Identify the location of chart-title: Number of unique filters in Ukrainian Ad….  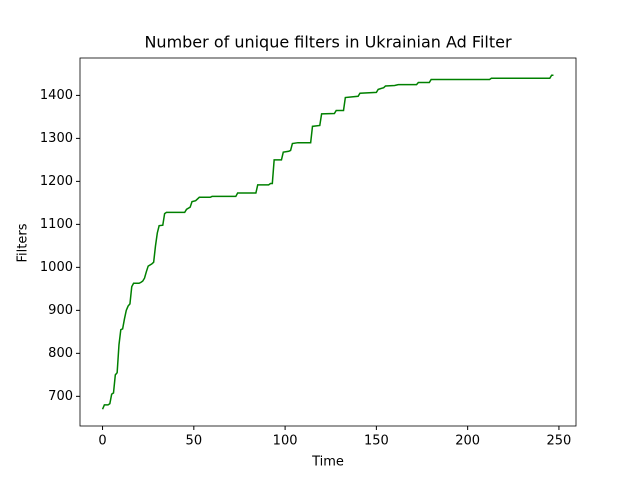
(328, 42).